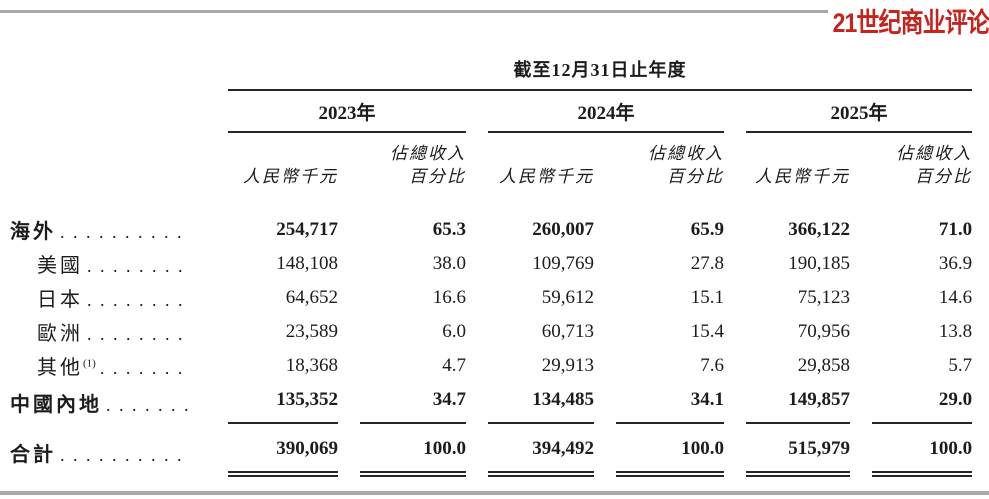  Describe the element at coordinates (823, 297) in the screenshot. I see `amount-cell: 75,123` at that location.